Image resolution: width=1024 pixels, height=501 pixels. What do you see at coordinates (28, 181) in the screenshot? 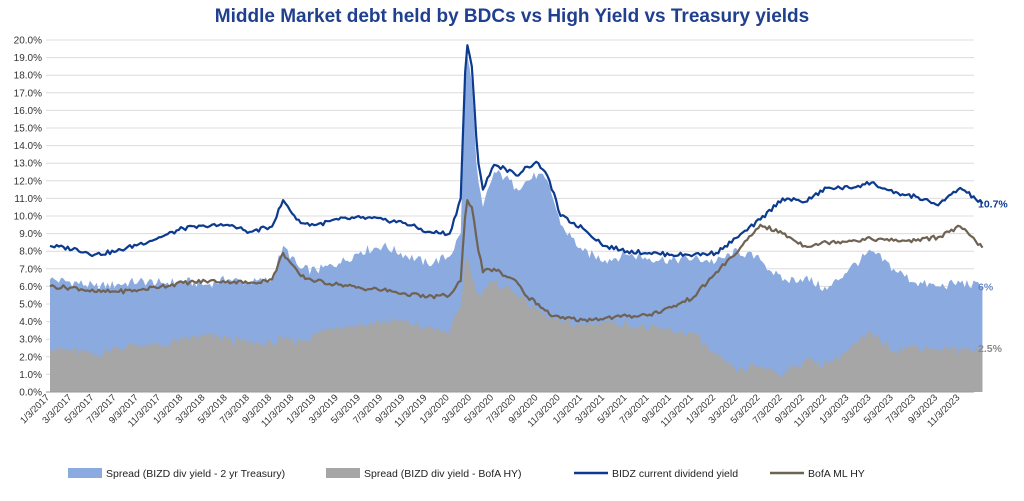
I see `y-tick-label: 12.0%` at bounding box center [28, 181].